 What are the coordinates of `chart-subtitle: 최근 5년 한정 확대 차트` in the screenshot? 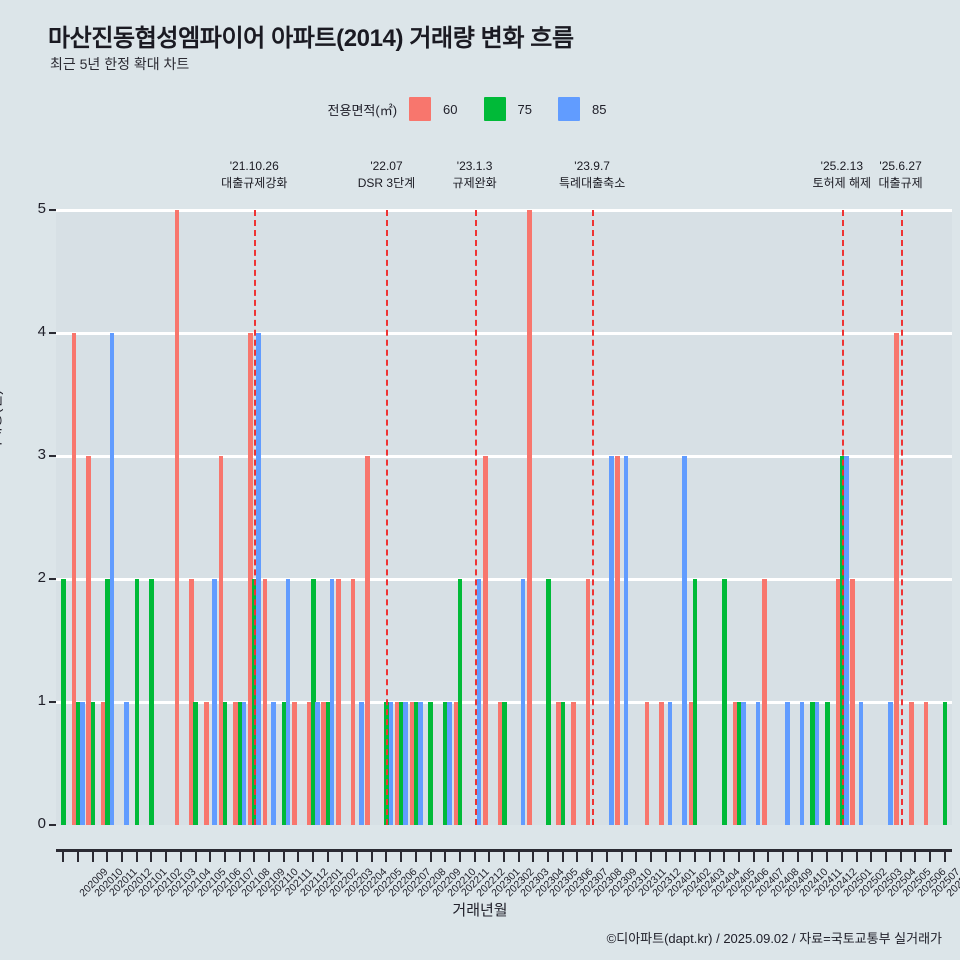 It's located at (120, 64).